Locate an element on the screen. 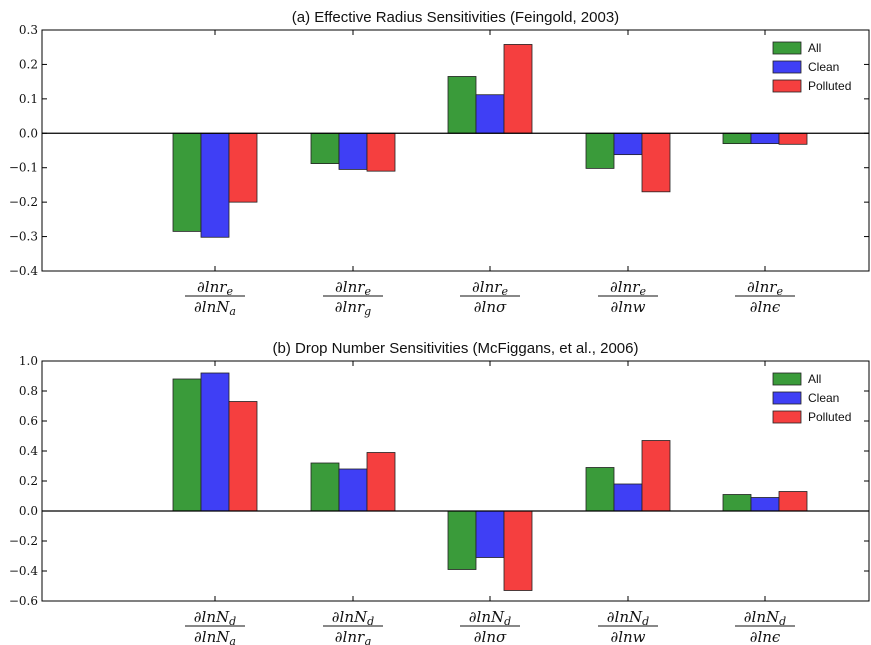 The image size is (871, 645). x-tick-label-4: ∂lnre∂lnw is located at coordinates (628, 297).